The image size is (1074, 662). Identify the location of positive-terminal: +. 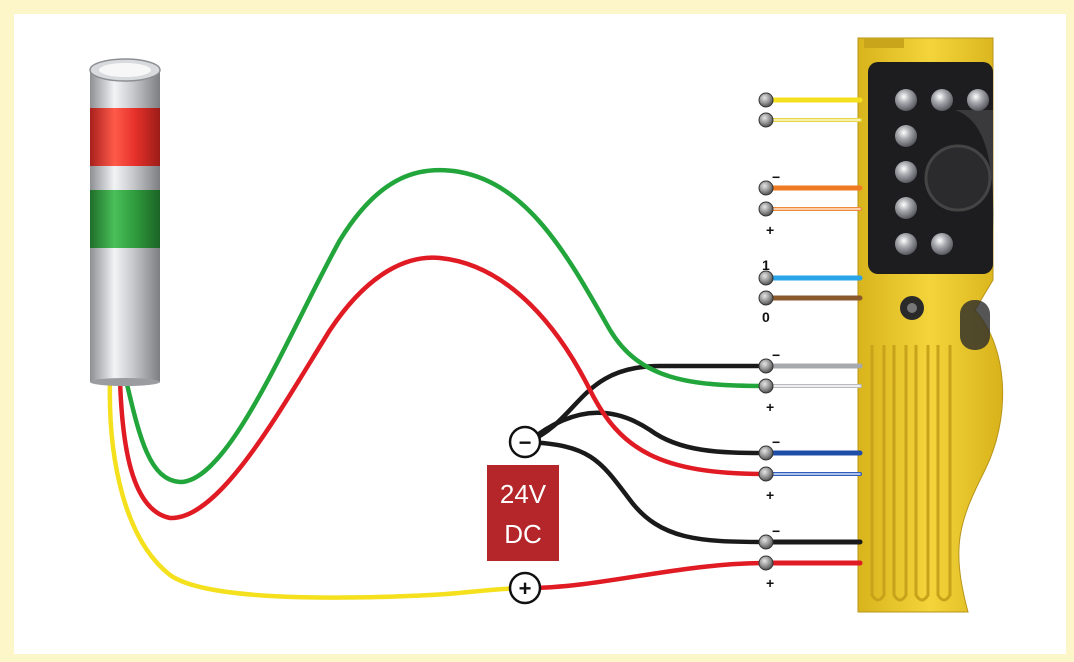
(525, 588).